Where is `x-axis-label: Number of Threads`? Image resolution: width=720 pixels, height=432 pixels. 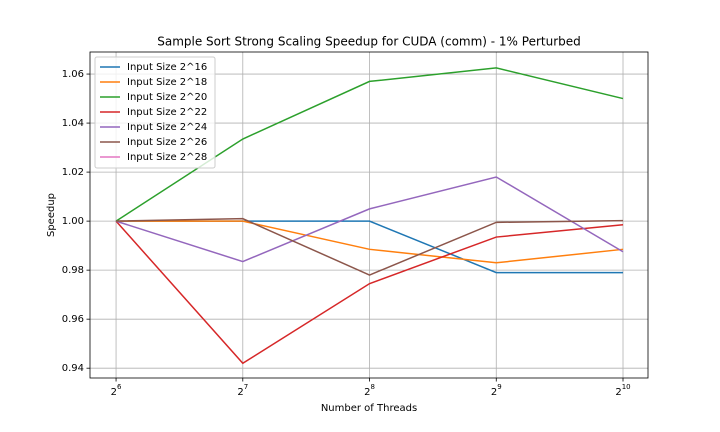 x-axis-label: Number of Threads is located at coordinates (369, 408).